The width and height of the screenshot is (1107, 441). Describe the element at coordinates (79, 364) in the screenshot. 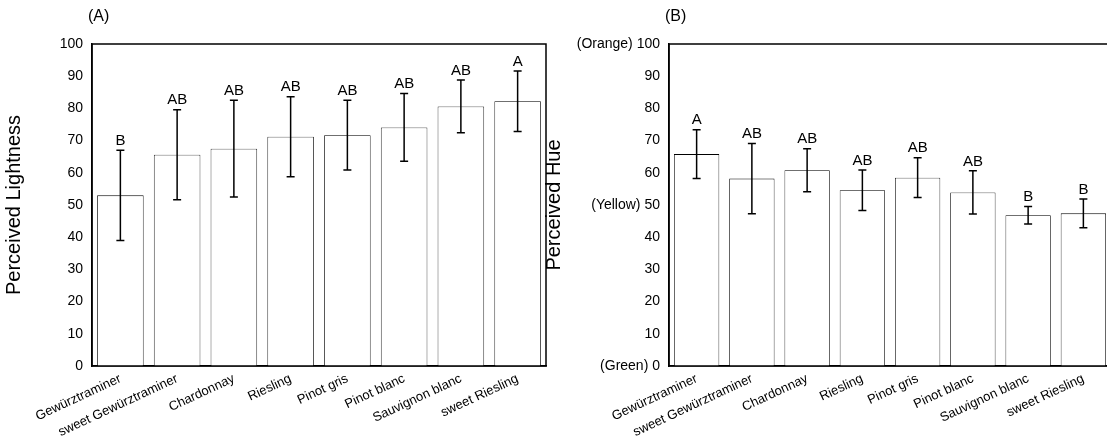

I see `y-tick-label: 0` at that location.